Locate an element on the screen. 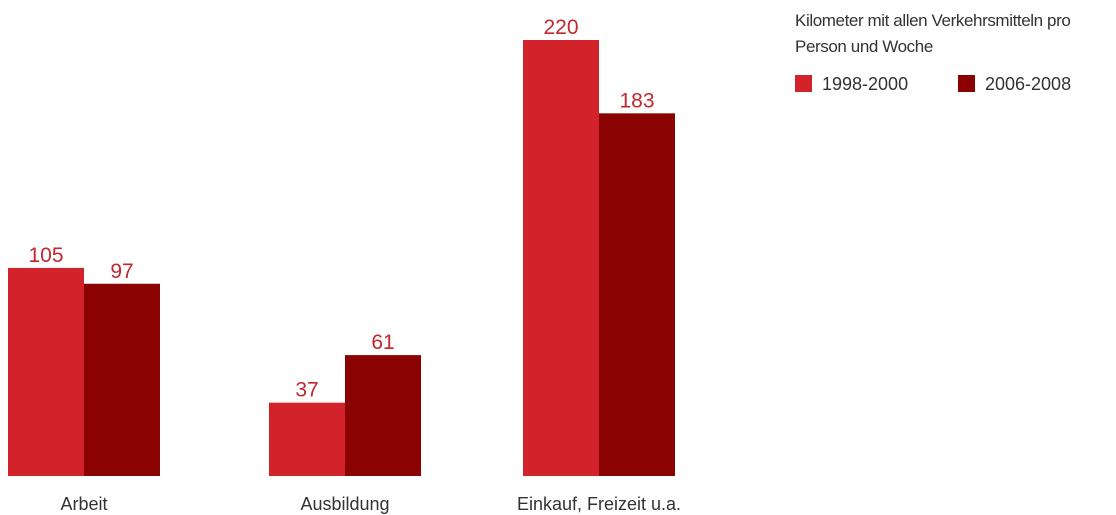  data-label: 97 is located at coordinates (121, 271).